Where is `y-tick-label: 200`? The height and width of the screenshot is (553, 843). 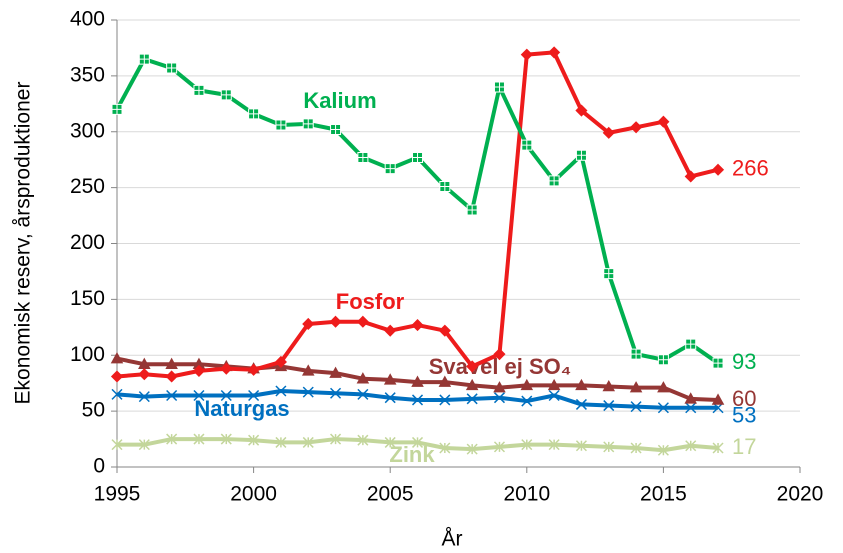
y-tick-label: 200 is located at coordinates (87, 242).